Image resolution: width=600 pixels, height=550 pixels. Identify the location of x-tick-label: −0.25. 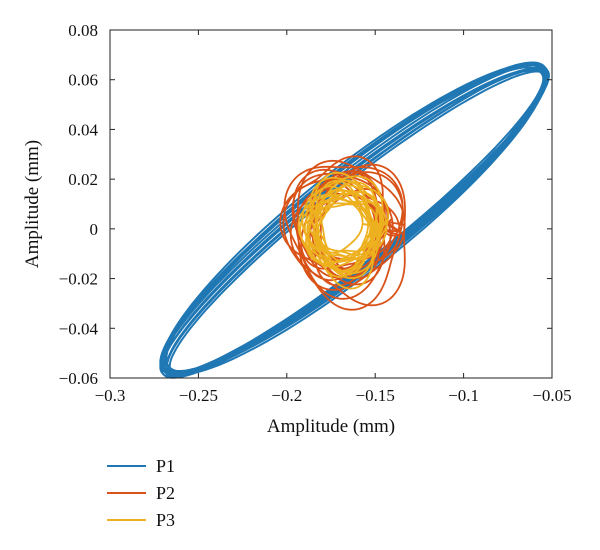
(198, 395).